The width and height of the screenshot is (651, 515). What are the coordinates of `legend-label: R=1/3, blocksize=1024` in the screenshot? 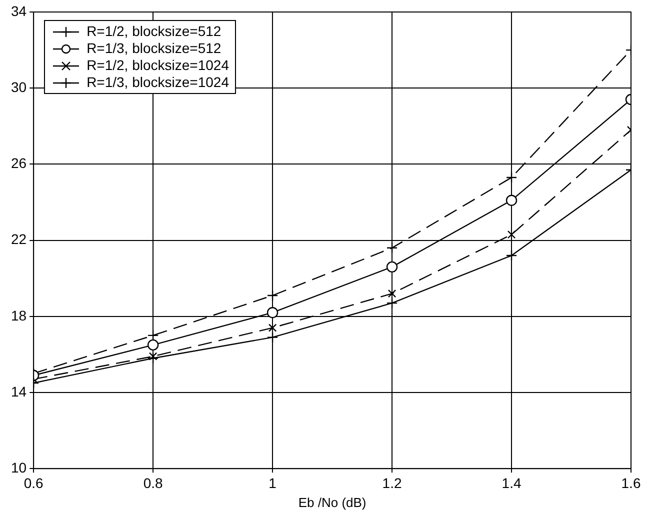 It's located at (157, 82).